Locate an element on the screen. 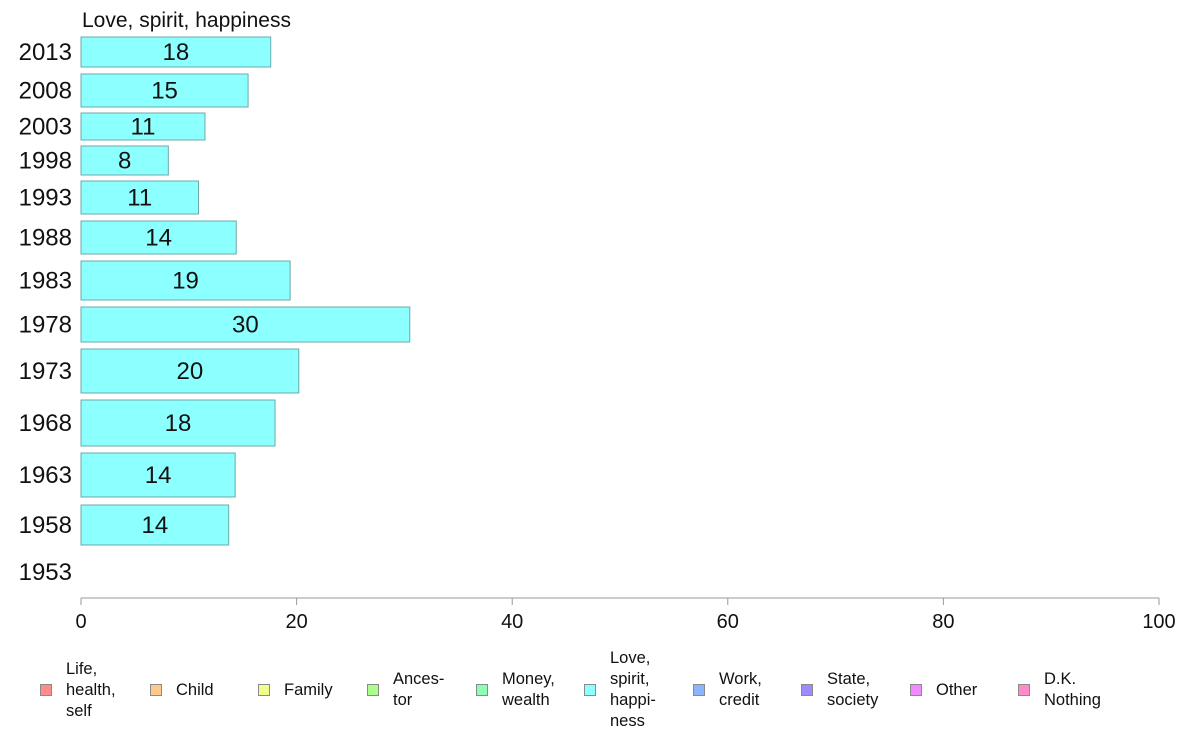 This screenshot has width=1188, height=736. legend-item: Work, credit is located at coordinates (727, 690).